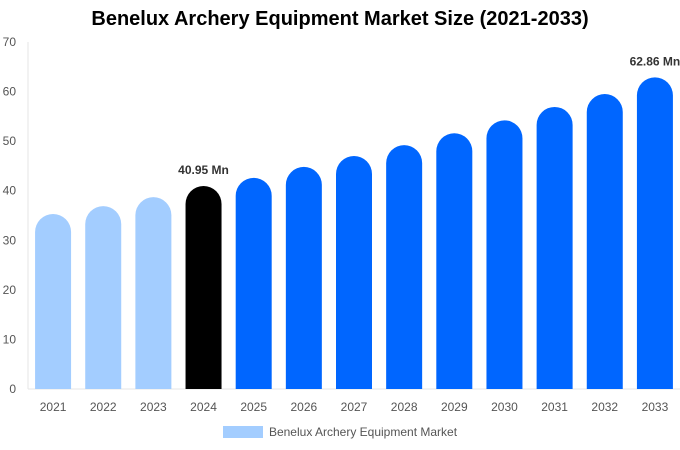 This screenshot has height=450, width=680. What do you see at coordinates (404, 407) in the screenshot?
I see `x-tick-label: 2028` at bounding box center [404, 407].